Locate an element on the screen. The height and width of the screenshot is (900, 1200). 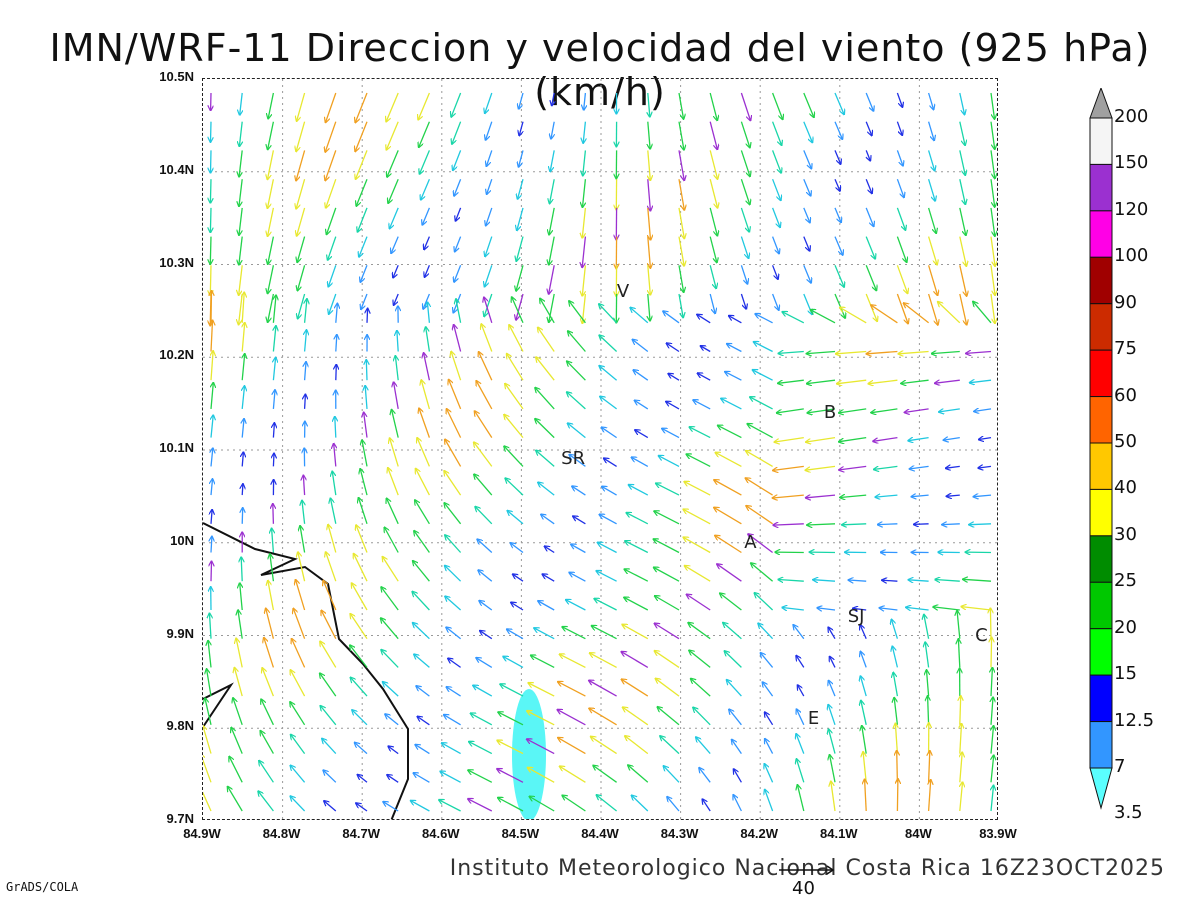
colorbar-bottom-triangle is located at coordinates (1101, 788).